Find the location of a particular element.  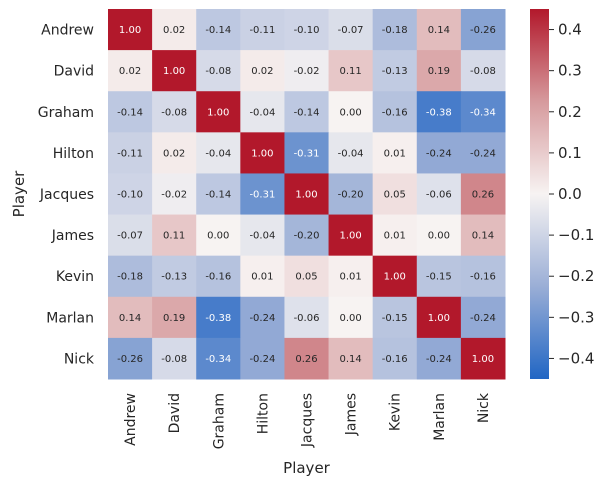

cell-value-label: -0.34 is located at coordinates (218, 359).